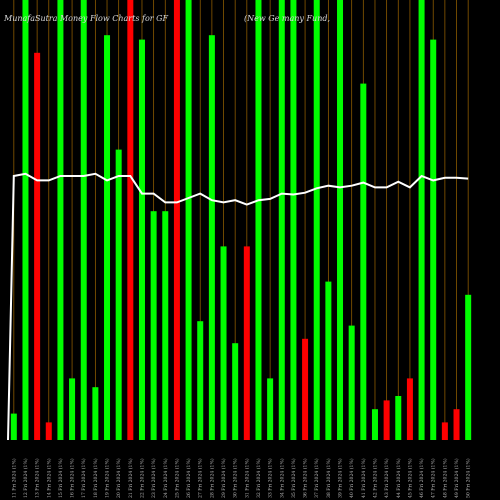 The height and width of the screenshot is (500, 500). What do you see at coordinates (83, 478) in the screenshot?
I see `x-tick-label: 17 Fri 2024 (1%)` at bounding box center [83, 478].